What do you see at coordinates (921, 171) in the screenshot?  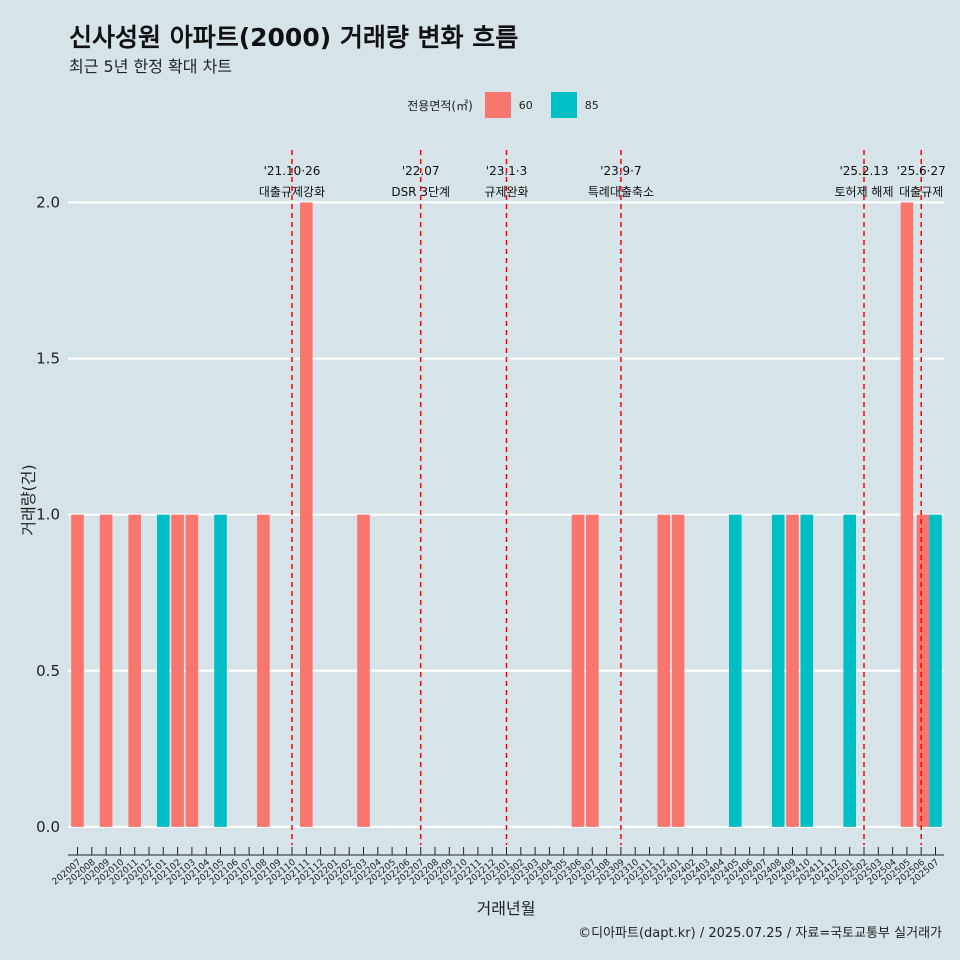 I see `event-date-202506: '25.6·27` at bounding box center [921, 171].